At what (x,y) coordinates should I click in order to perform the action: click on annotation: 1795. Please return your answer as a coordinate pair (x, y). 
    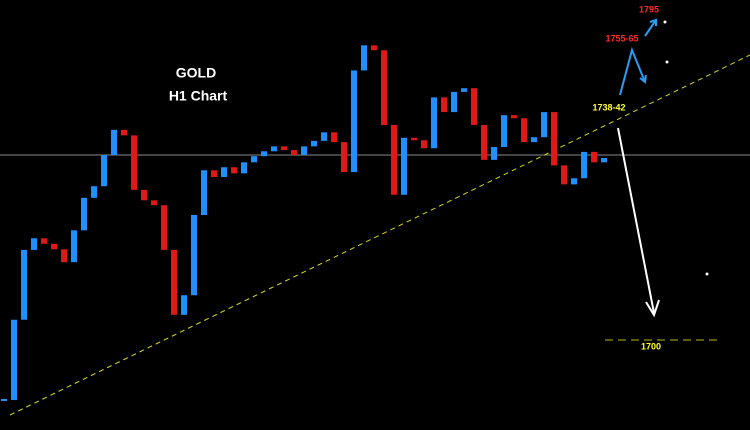
    Looking at the image, I should click on (649, 9).